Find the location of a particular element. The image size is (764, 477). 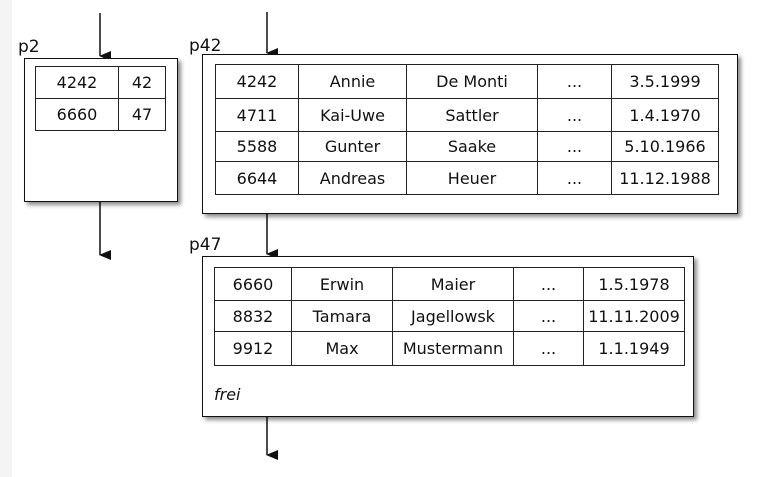

cell: 3.5.1999 is located at coordinates (665, 81).